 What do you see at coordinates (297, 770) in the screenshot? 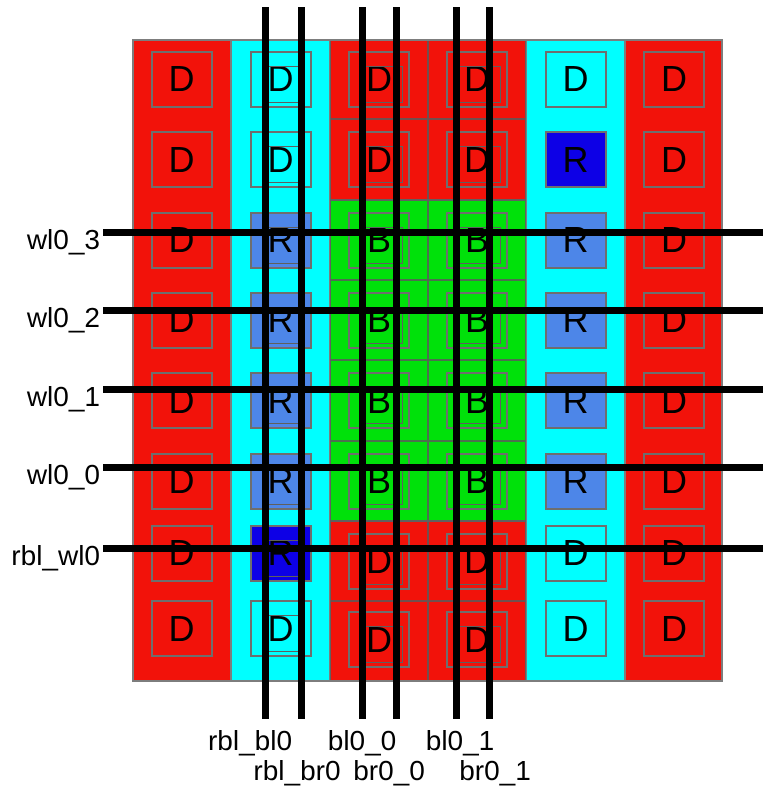
I see `bitline-label-rbl_br0: rbl_br0` at bounding box center [297, 770].